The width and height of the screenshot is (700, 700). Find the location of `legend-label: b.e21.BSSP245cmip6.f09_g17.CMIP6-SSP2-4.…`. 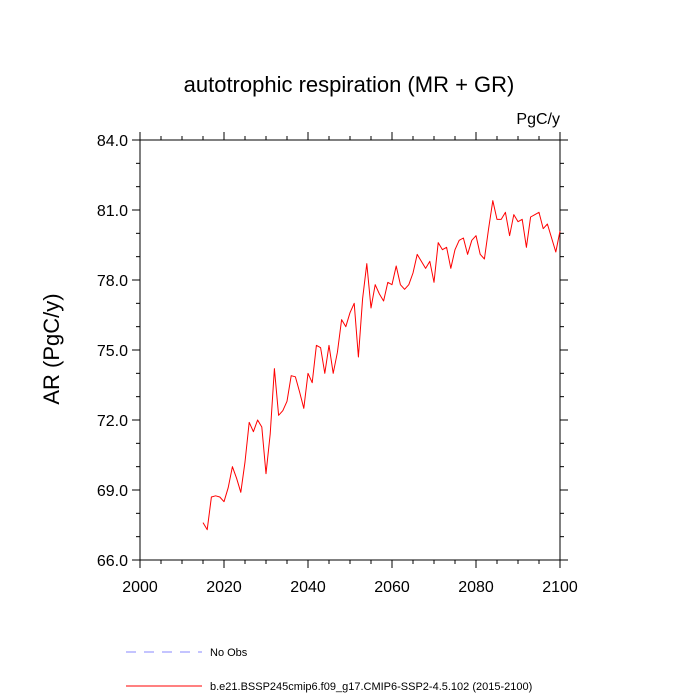

legend-label: b.e21.BSSP245cmip6.f09_g17.CMIP6-SSP2-4.… is located at coordinates (371, 687).